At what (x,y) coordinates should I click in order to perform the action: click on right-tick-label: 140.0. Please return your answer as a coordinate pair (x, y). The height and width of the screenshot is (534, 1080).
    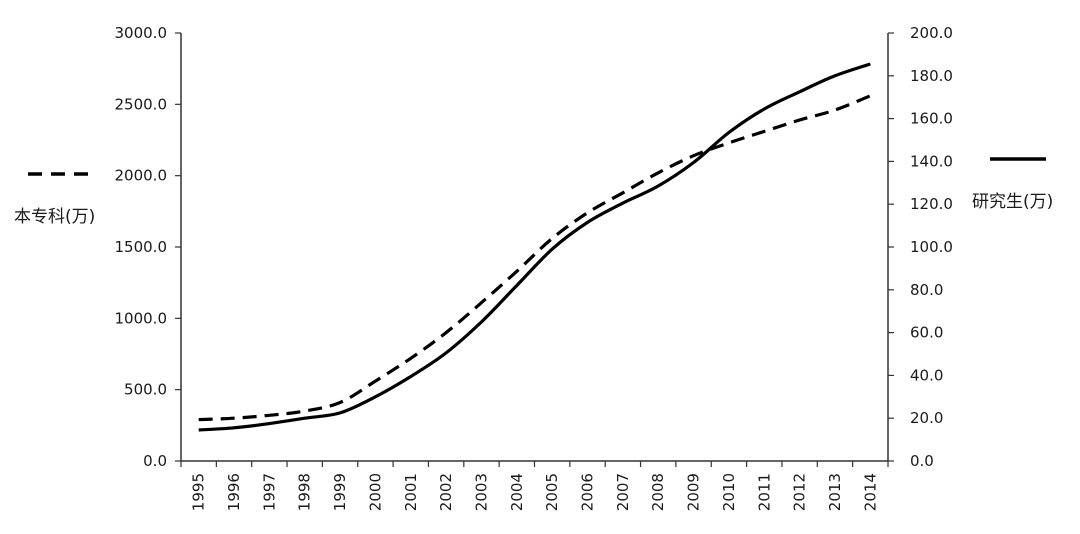
    Looking at the image, I should click on (931, 161).